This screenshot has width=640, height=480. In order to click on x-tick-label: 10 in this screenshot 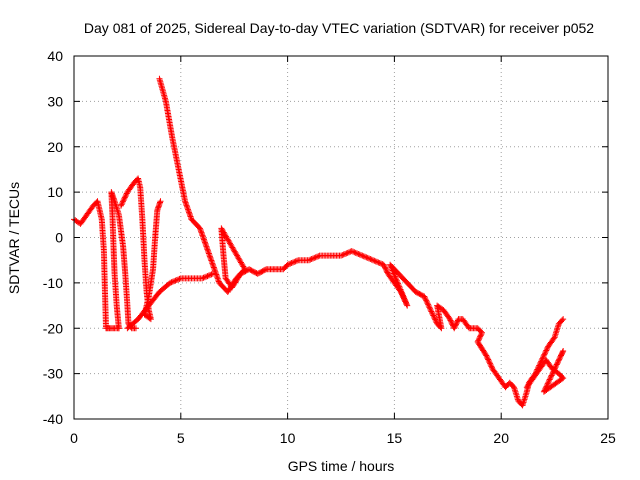, I will do `click(288, 438)`.